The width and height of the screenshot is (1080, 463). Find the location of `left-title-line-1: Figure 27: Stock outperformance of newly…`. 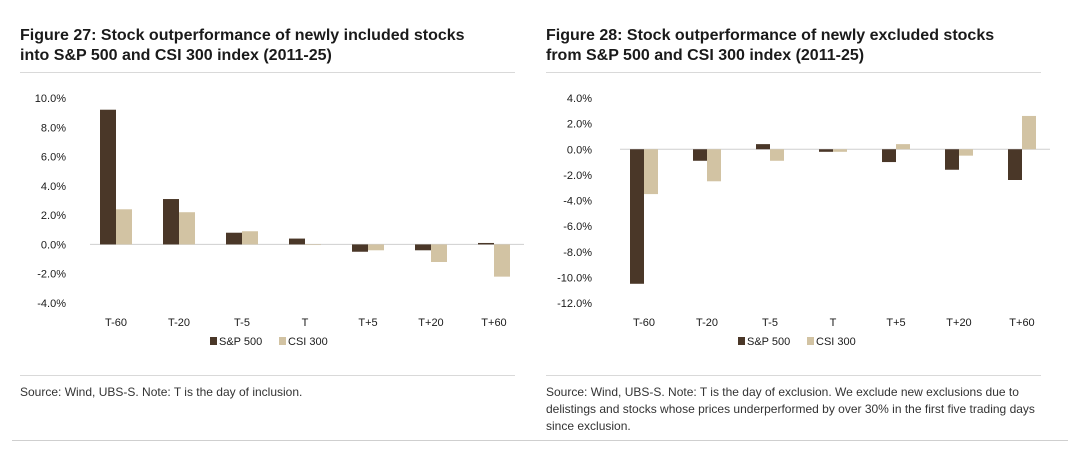

left-title-line-1: Figure 27: Stock outperformance of newly… is located at coordinates (242, 35).